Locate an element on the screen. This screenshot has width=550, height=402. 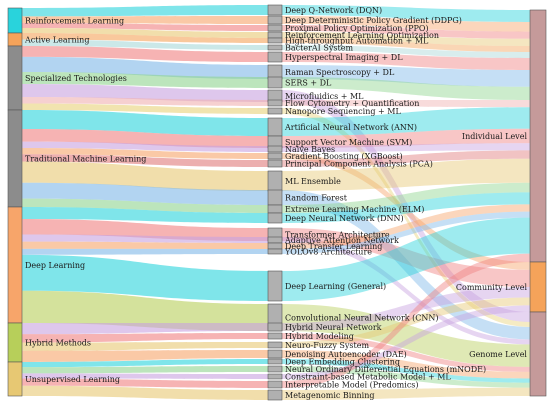
middle-node-label: Hyperspectral Imaging + DL is located at coordinates (344, 57).